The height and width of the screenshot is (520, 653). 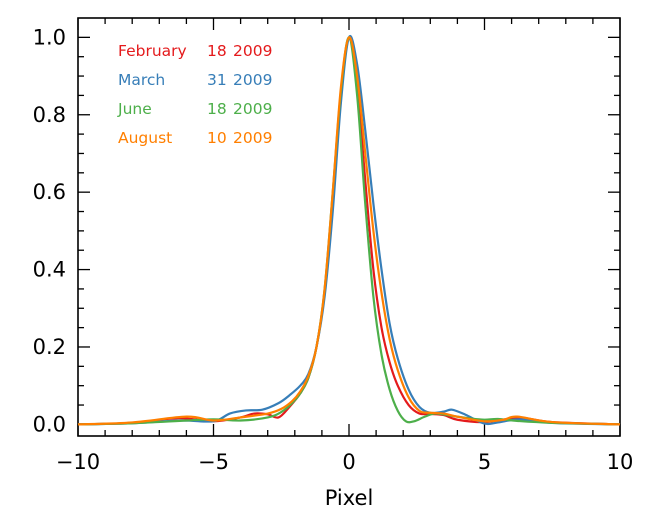 I want to click on legend-entry-august-month: August, so click(x=145, y=138).